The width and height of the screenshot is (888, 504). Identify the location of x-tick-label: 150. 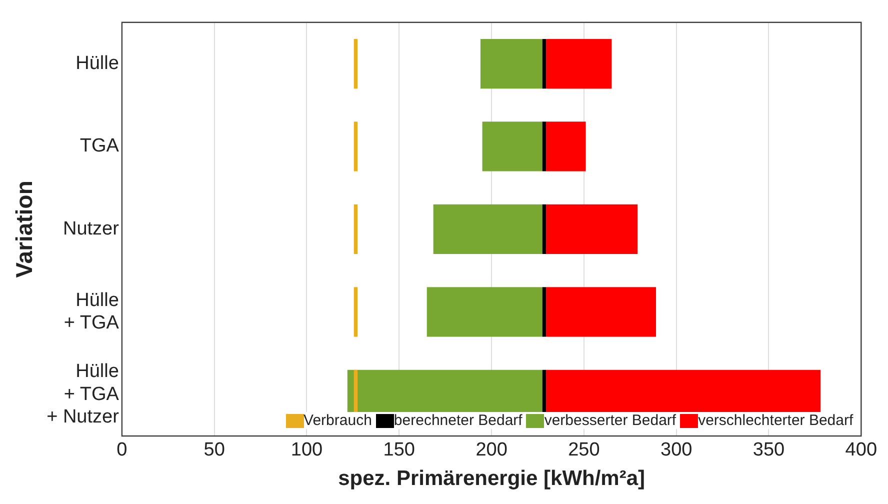
(399, 450).